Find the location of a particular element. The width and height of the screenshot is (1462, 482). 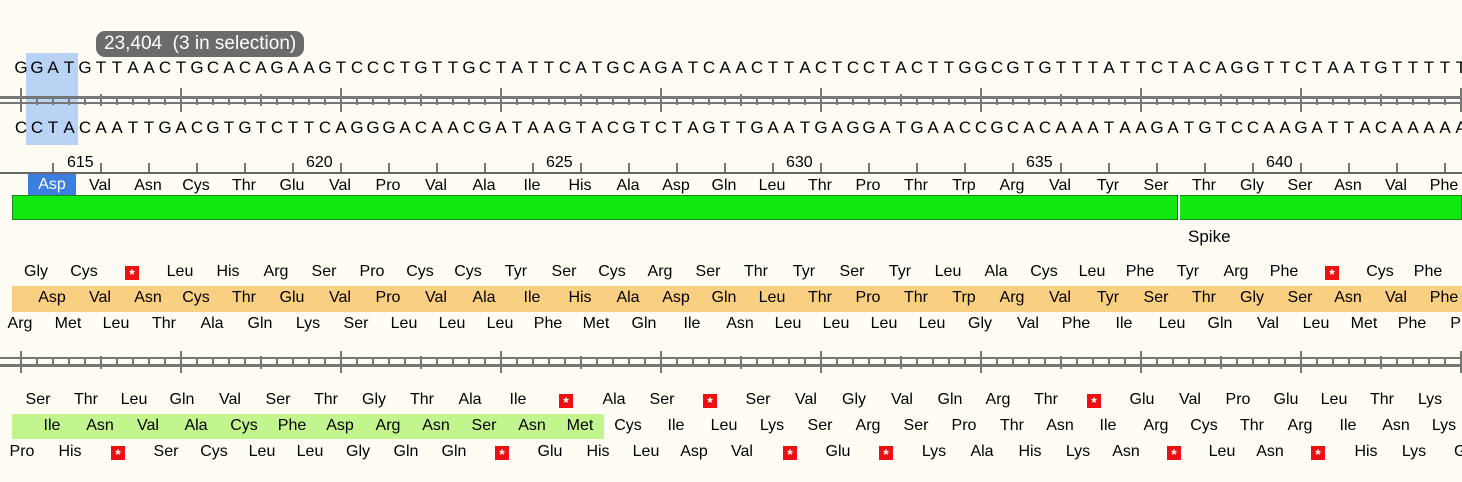

orf-band-plus1 is located at coordinates (737, 299).